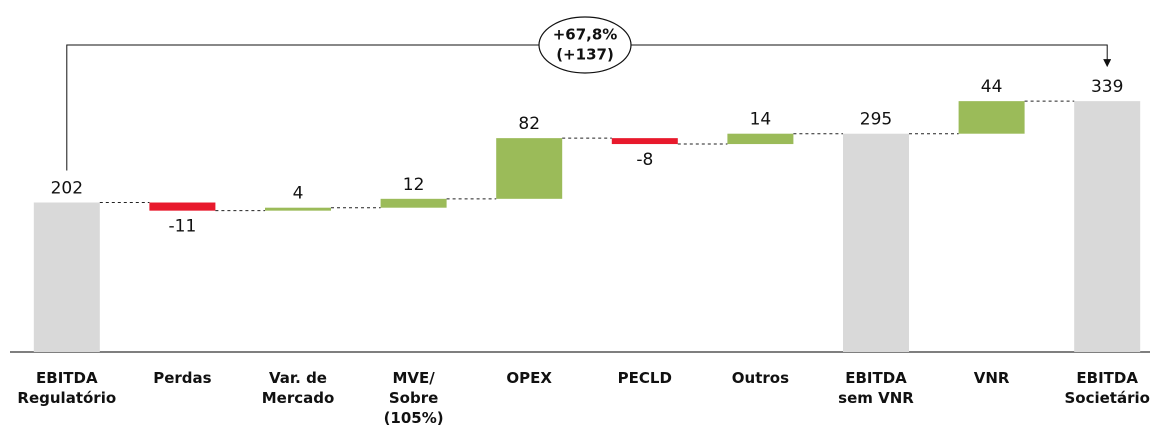 This screenshot has width=1159, height=435. I want to click on value-label: 12, so click(414, 185).